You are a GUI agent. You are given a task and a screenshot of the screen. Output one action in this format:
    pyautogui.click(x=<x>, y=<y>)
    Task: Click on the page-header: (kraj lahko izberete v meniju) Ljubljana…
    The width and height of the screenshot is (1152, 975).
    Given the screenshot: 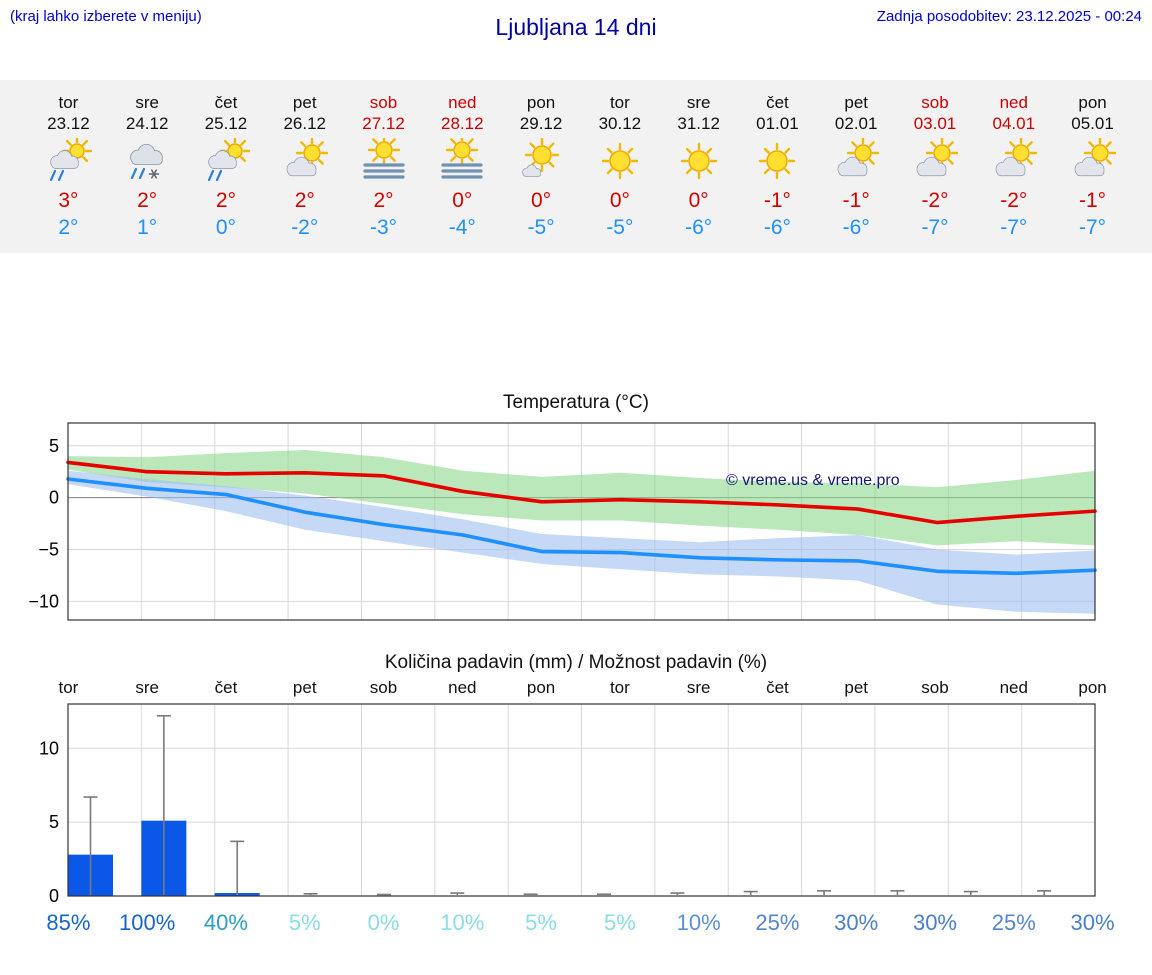 What is the action you would take?
    pyautogui.click(x=576, y=23)
    